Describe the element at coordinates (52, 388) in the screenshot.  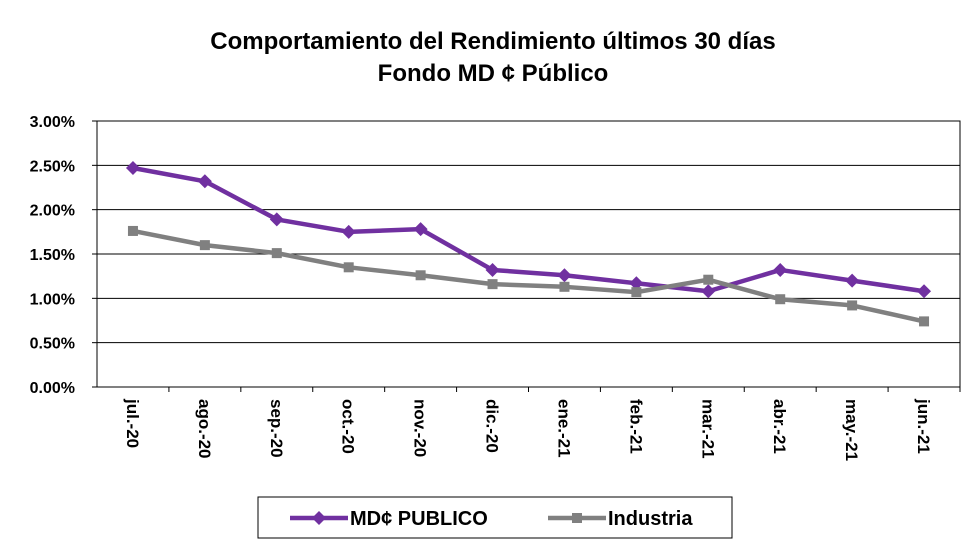
I see `y-tick-label: 0.00%` at that location.